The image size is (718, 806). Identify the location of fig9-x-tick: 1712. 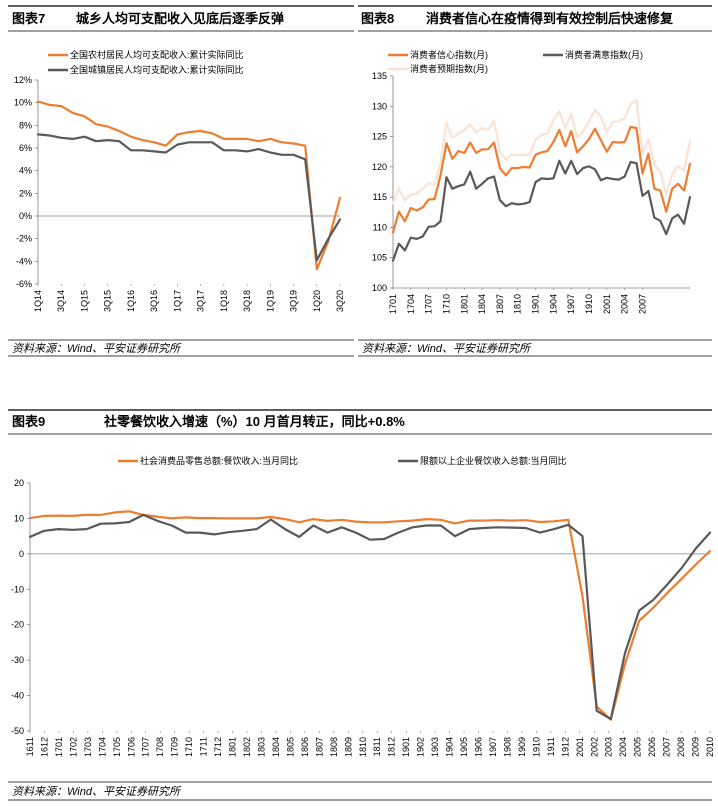
(218, 747).